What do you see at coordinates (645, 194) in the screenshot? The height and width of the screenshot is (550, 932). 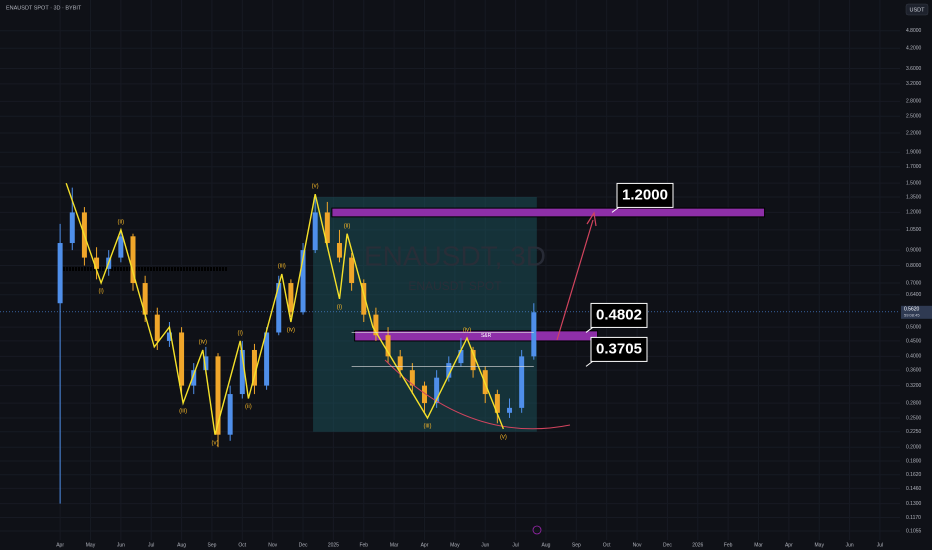 I see `callout-label: 1.2000` at bounding box center [645, 194].